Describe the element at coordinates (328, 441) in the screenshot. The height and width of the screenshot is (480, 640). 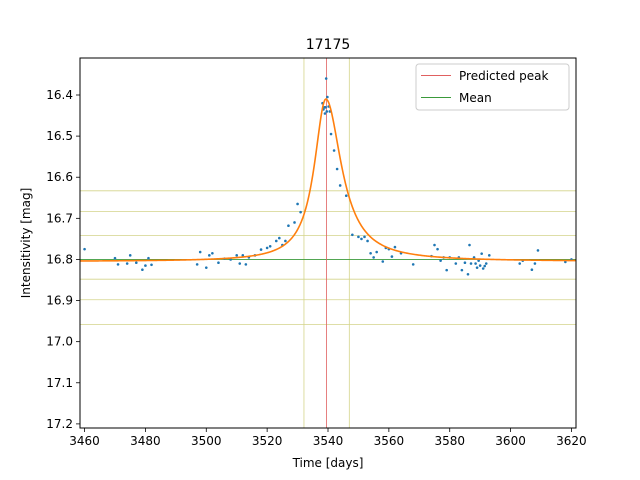
I see `x-tick-label: 3540` at that location.